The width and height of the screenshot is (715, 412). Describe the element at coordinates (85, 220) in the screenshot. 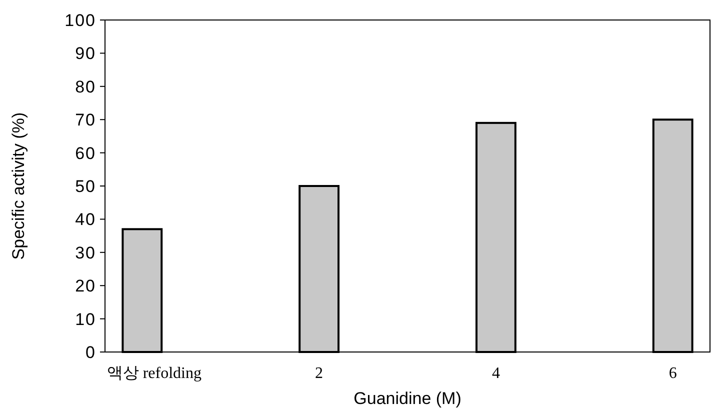

I see `y-tick-label: 40` at that location.